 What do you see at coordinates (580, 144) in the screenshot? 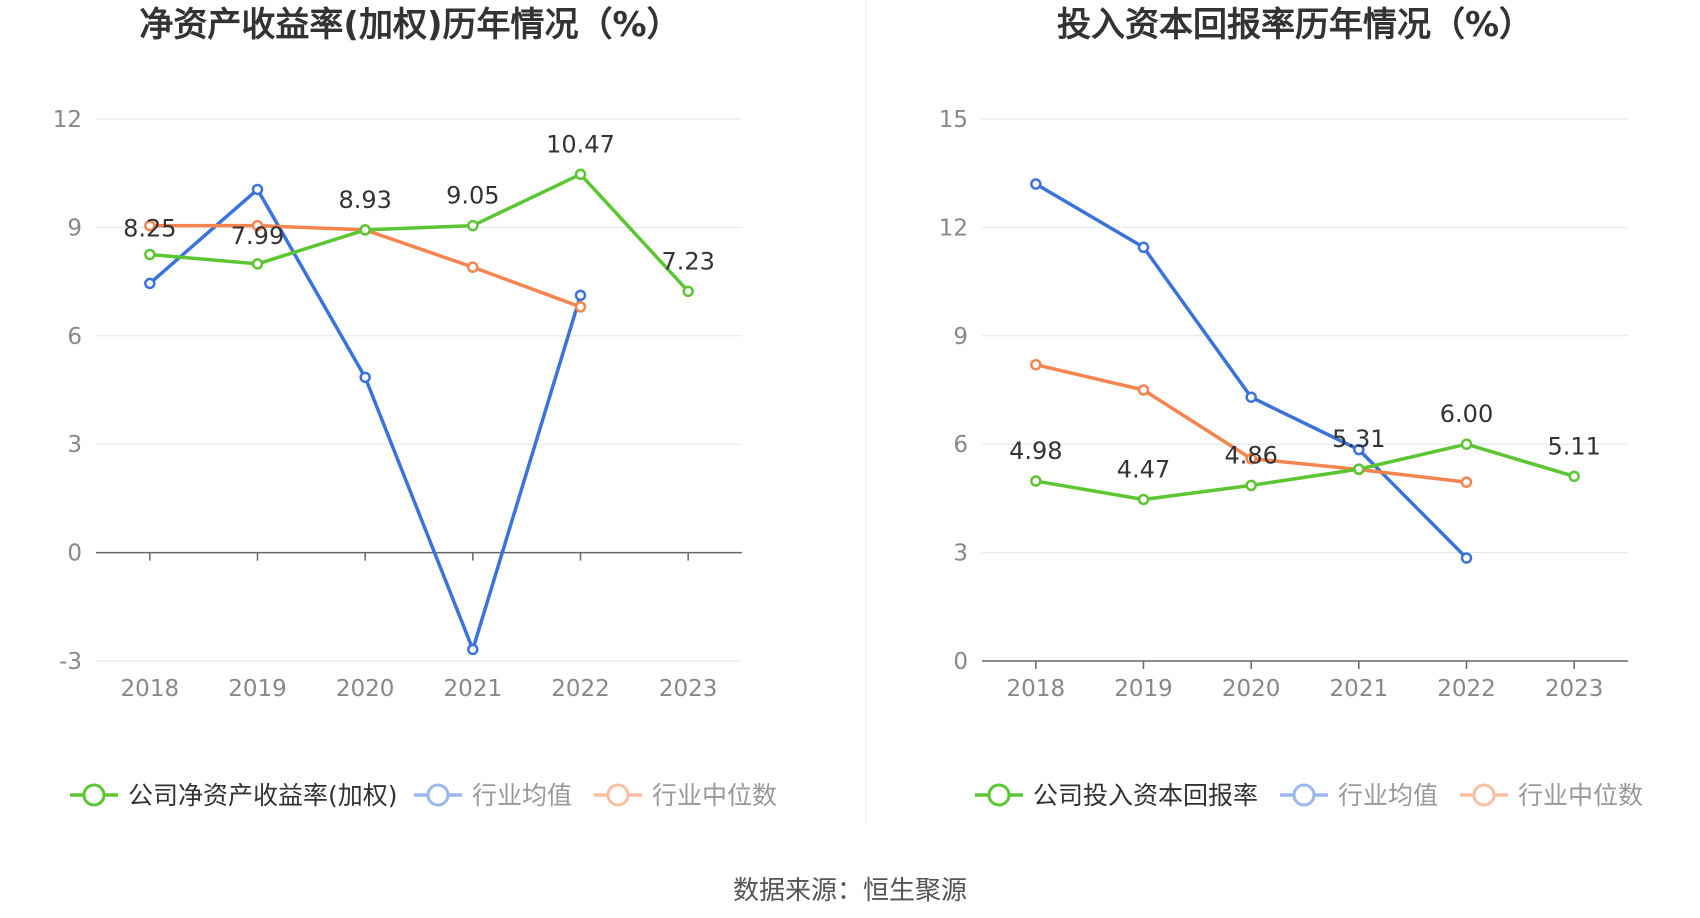
I see `data-label: 10.47` at bounding box center [580, 144].